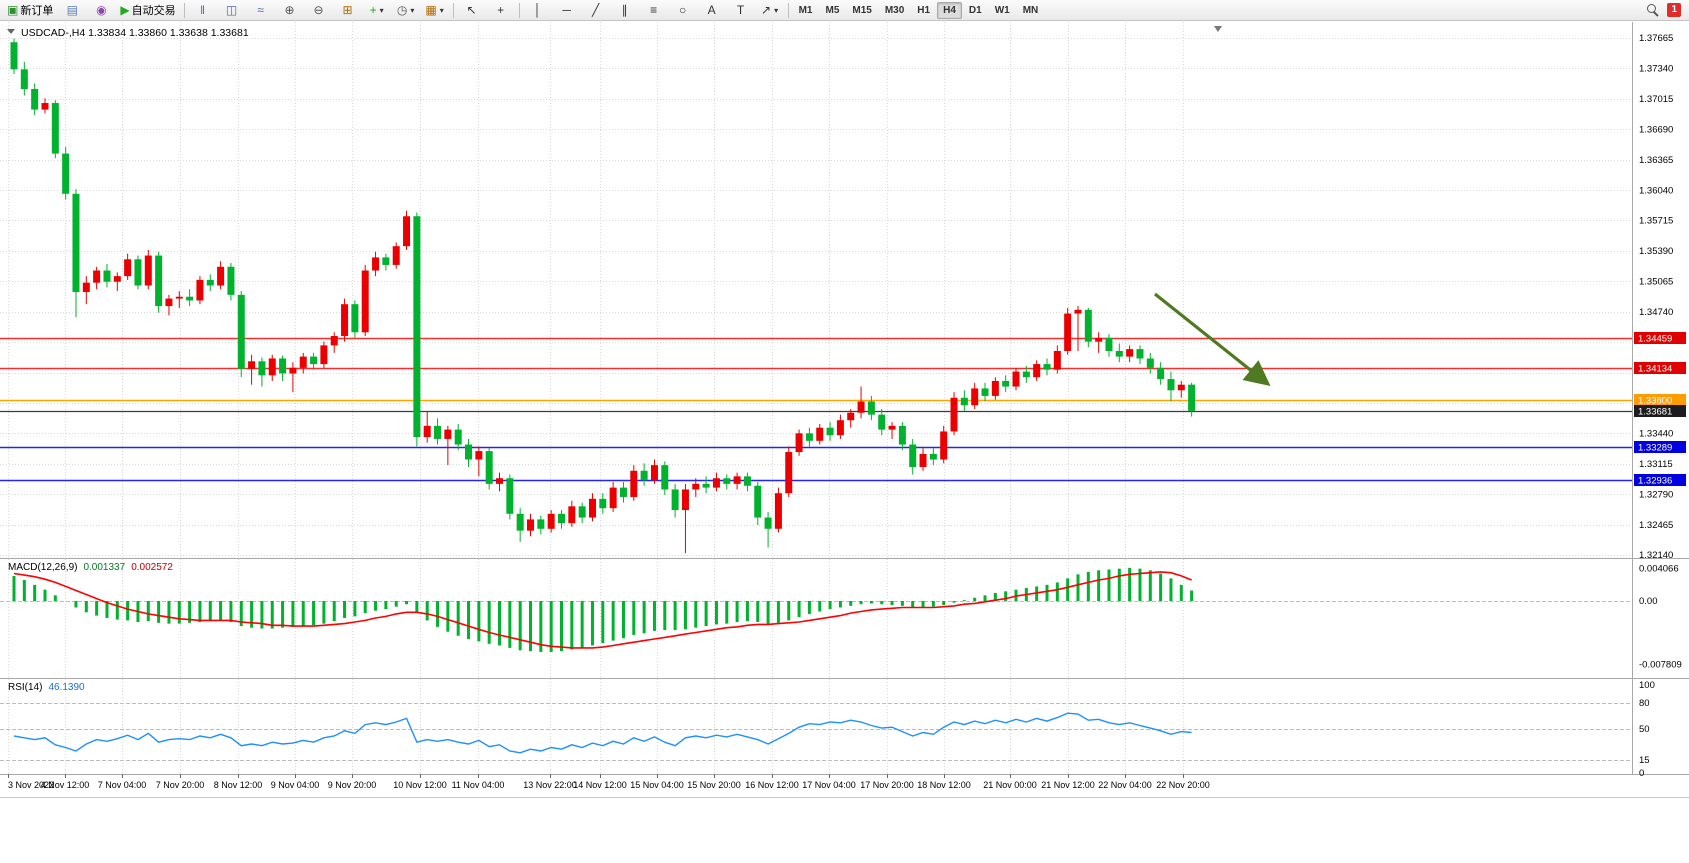 The height and width of the screenshot is (863, 1689). Describe the element at coordinates (319, 10) in the screenshot. I see `zoom-out-button: ⊖` at that location.